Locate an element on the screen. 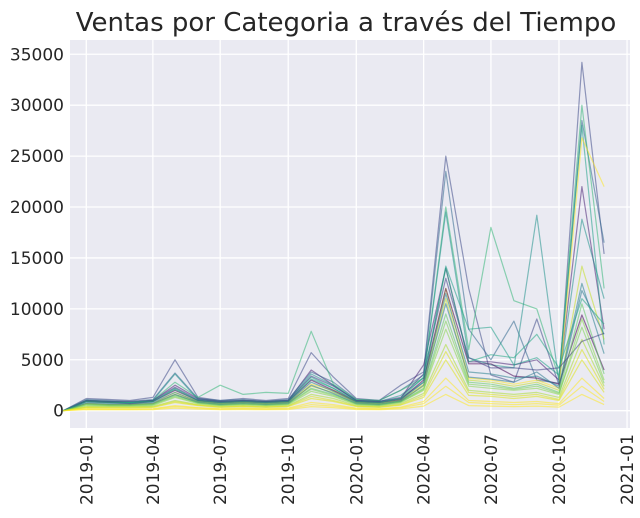  y-tick-label: 0 is located at coordinates (58, 412).